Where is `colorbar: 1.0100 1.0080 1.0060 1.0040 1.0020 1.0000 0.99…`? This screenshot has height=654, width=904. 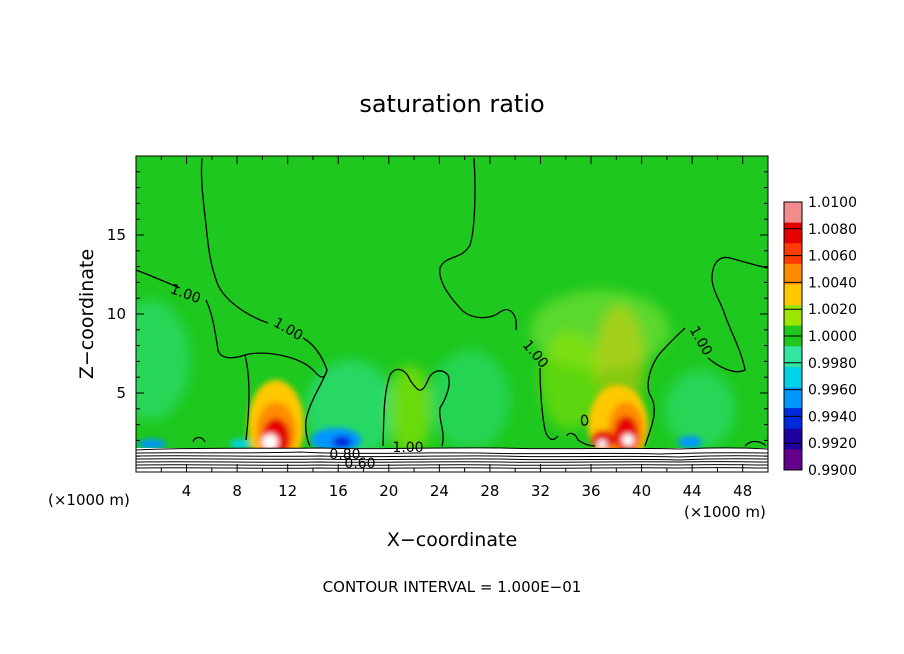
colorbar: 1.0100 1.0080 1.0060 1.0040 1.0020 1.0000 0.99… is located at coordinates (820, 337).